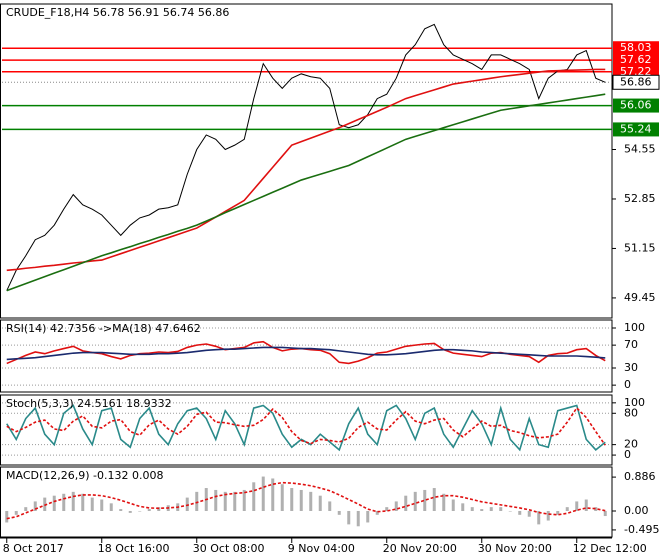  What do you see at coordinates (85, 475) in the screenshot?
I see `panel-title: MACD(12,26,9) -0.132 0.008` at bounding box center [85, 475].